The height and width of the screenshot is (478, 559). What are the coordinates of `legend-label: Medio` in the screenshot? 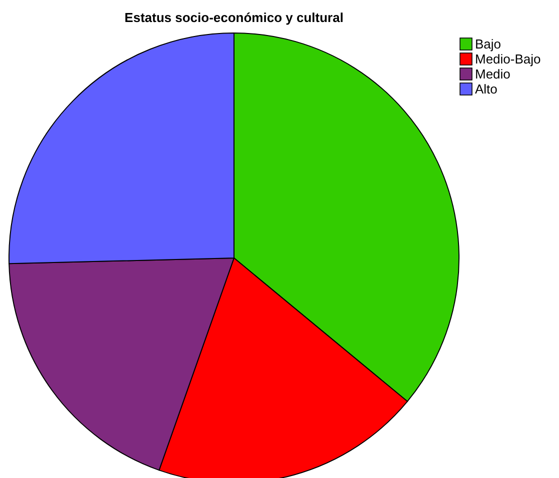 It's located at (492, 74).